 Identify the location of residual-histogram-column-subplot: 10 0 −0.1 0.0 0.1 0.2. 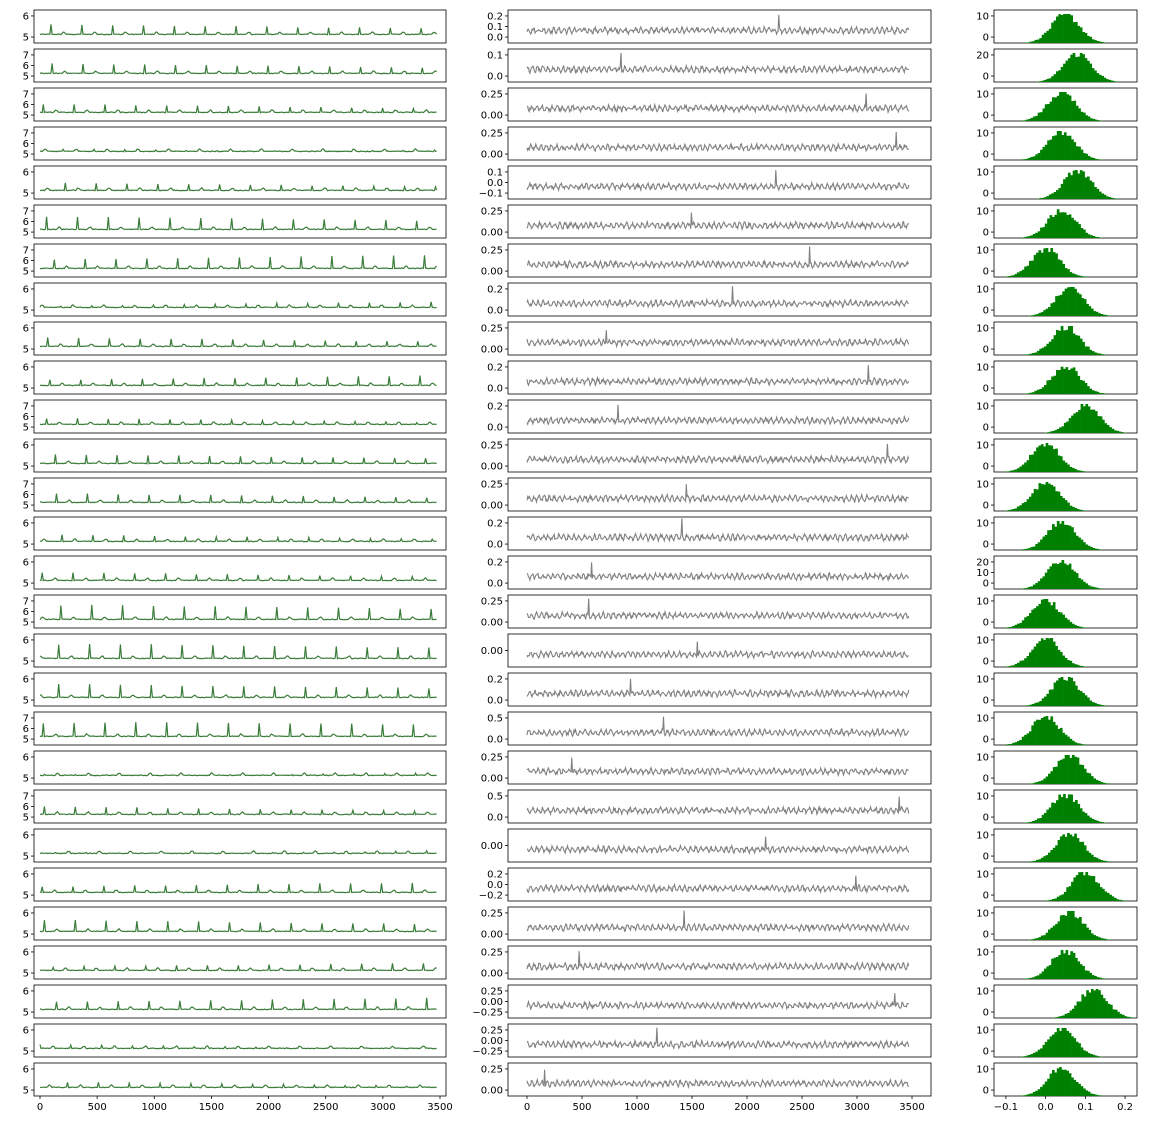
(1057, 1087).